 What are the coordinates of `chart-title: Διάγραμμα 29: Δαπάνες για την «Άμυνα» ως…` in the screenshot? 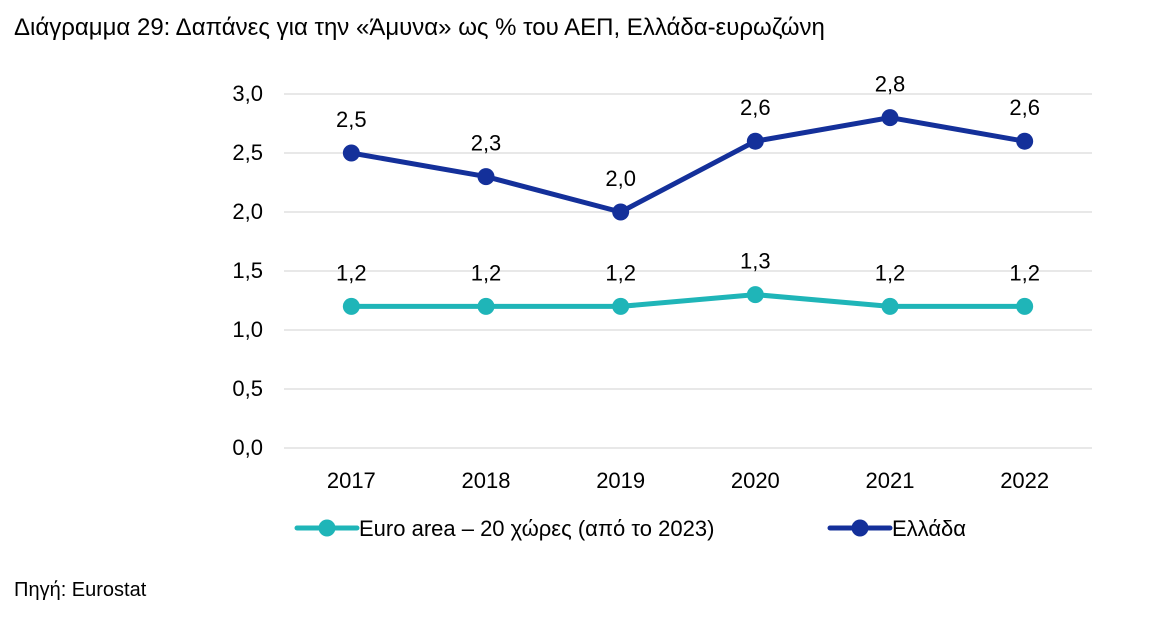 It's located at (419, 27).